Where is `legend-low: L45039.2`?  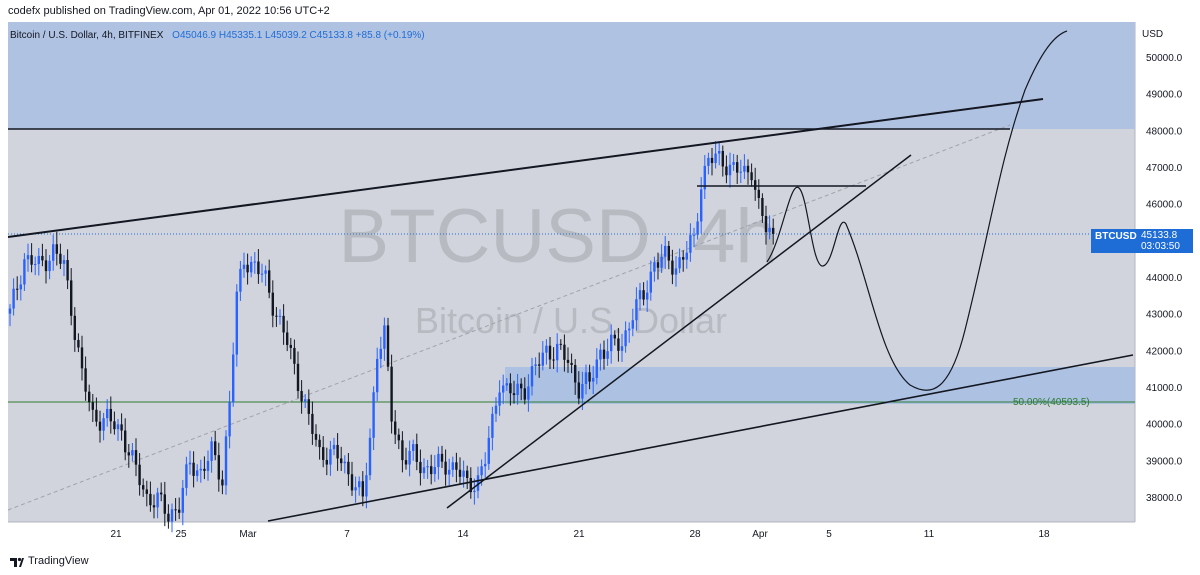
legend-low: L45039.2 is located at coordinates (286, 35).